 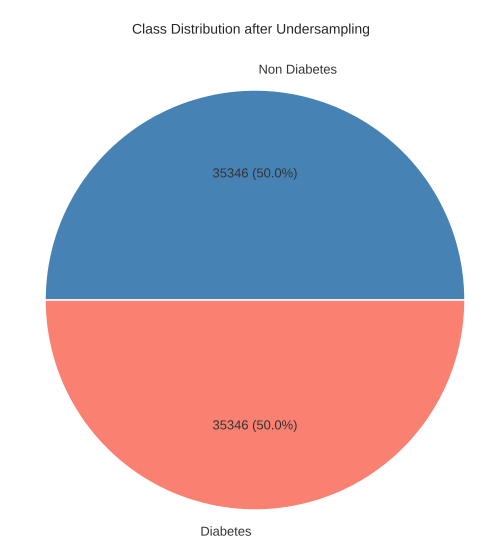 I want to click on slice-label: Diabetes, so click(x=226, y=531).